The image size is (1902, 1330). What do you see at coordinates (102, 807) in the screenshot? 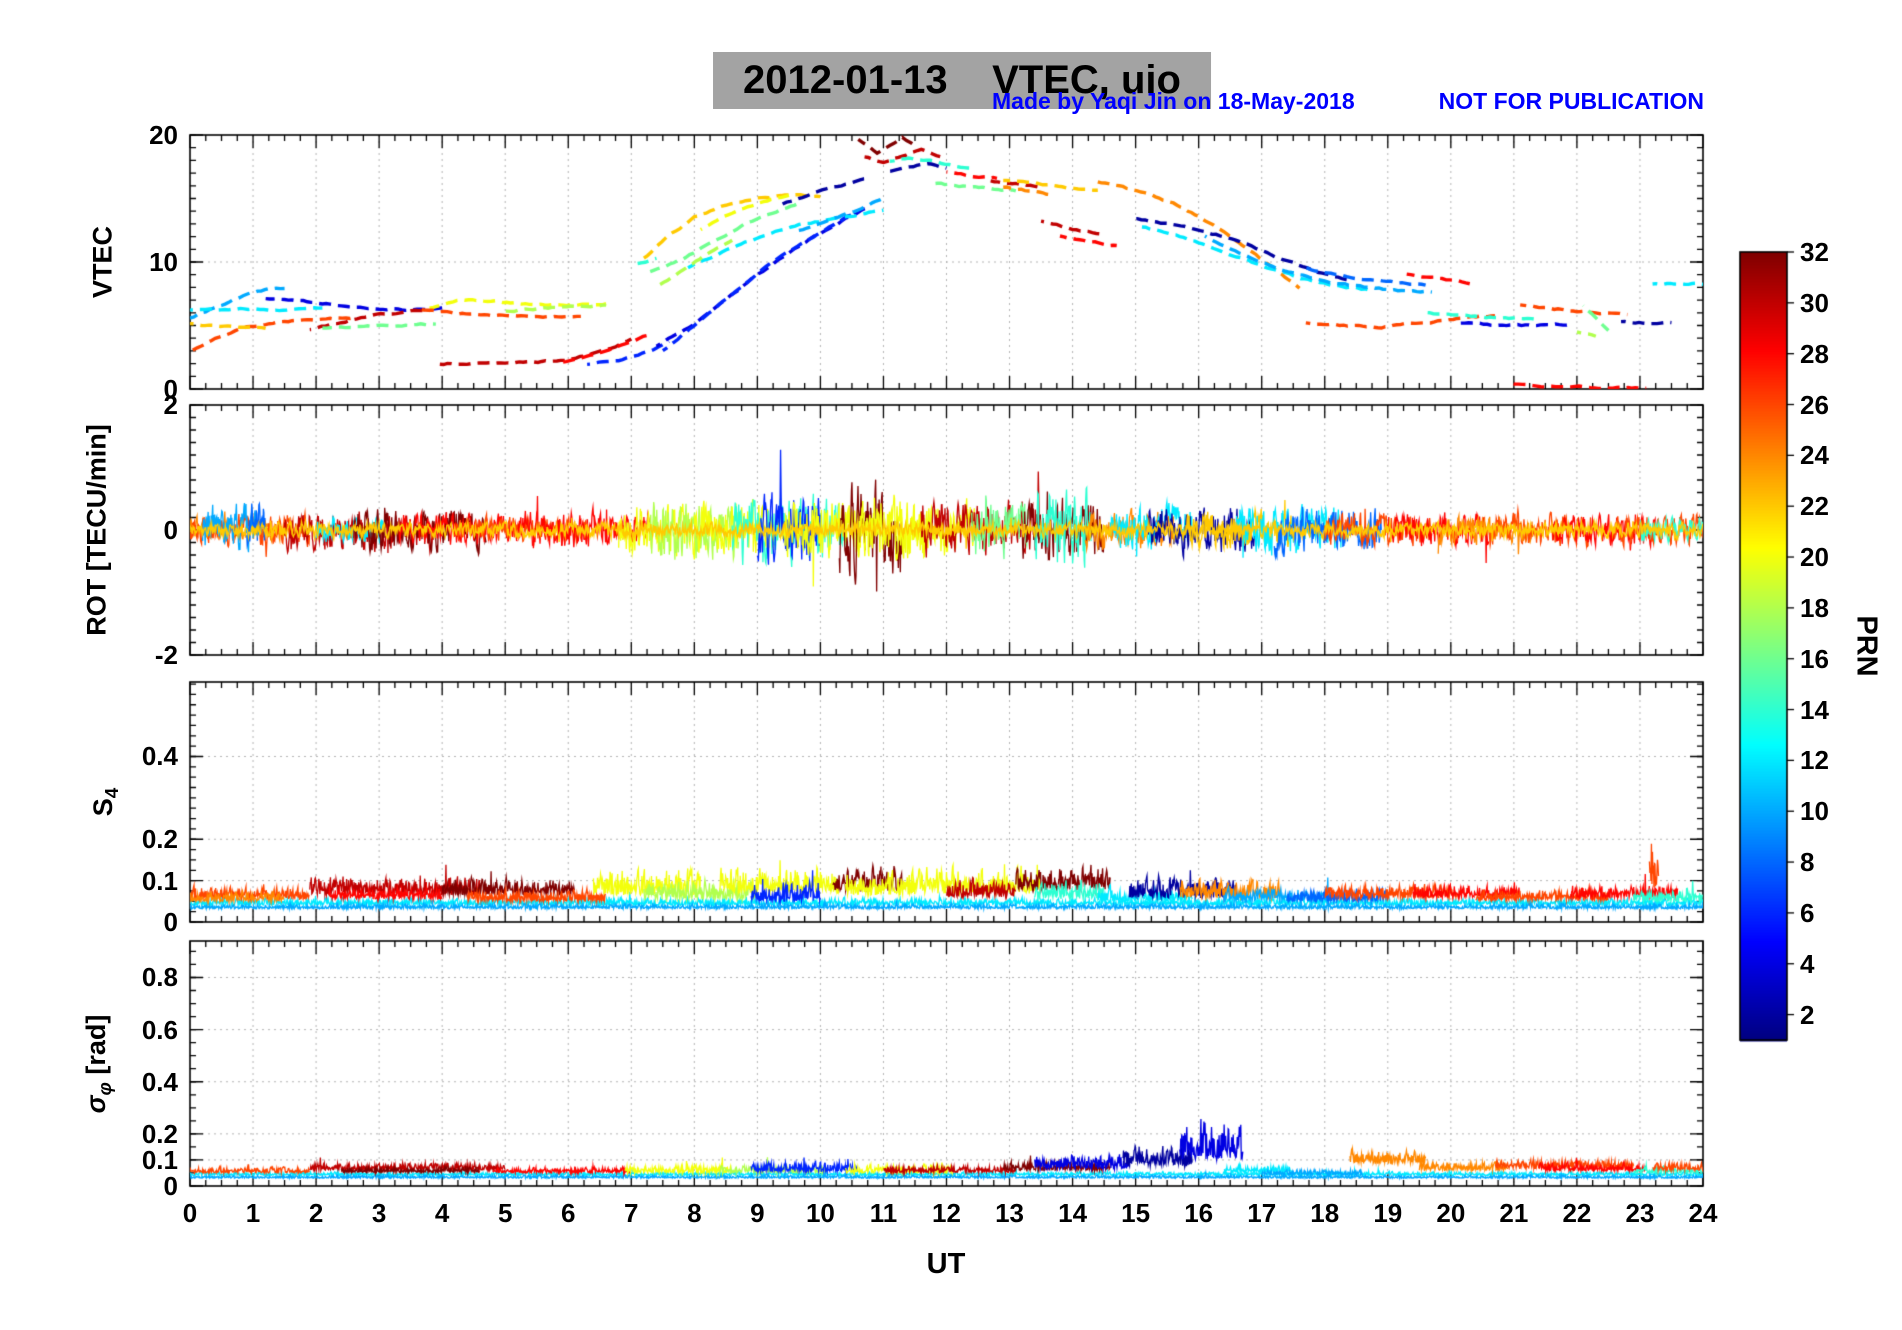
I see `s4-label-main: S` at bounding box center [102, 807].